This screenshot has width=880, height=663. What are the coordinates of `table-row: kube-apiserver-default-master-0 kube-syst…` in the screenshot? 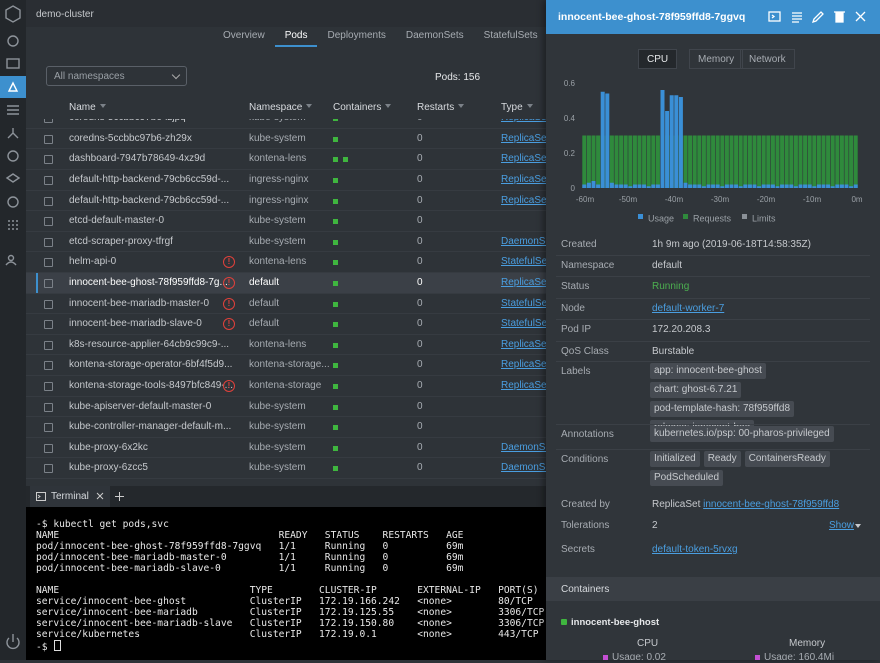 It's located at (286, 407).